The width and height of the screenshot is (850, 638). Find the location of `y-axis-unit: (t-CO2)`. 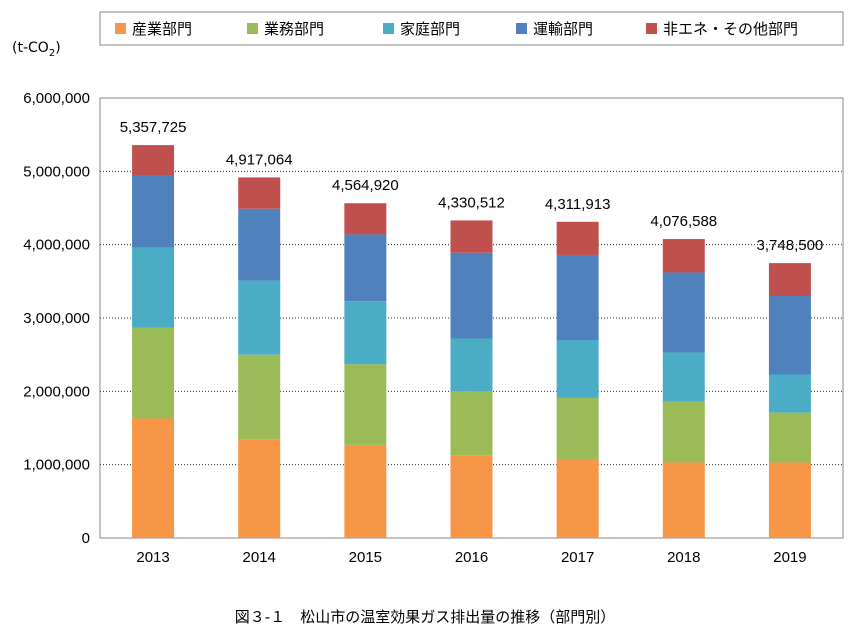

y-axis-unit: (t-CO2) is located at coordinates (36, 49).